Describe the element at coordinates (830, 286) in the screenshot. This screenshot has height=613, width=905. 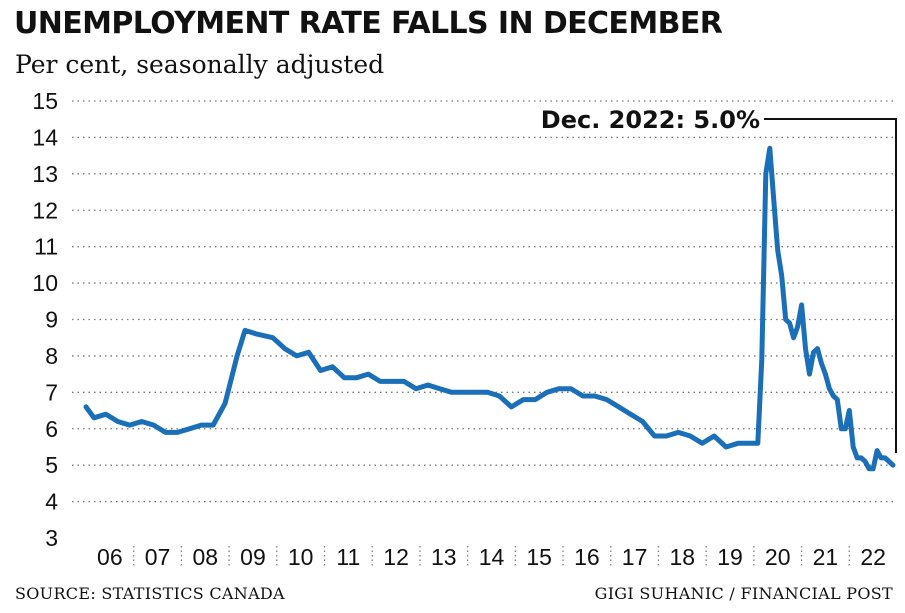
I see `annotation-leader-line` at that location.